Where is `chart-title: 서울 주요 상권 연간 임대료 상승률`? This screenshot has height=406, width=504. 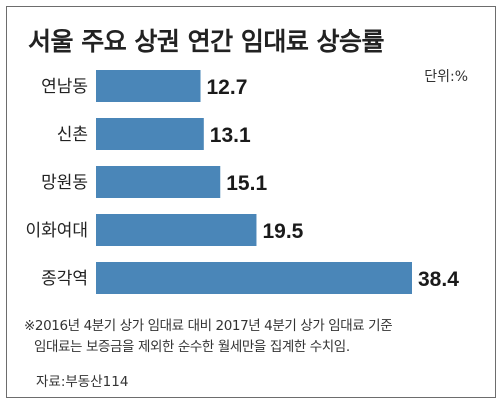
chart-title: 서울 주요 상권 연간 임대료 상승률 is located at coordinates (206, 41).